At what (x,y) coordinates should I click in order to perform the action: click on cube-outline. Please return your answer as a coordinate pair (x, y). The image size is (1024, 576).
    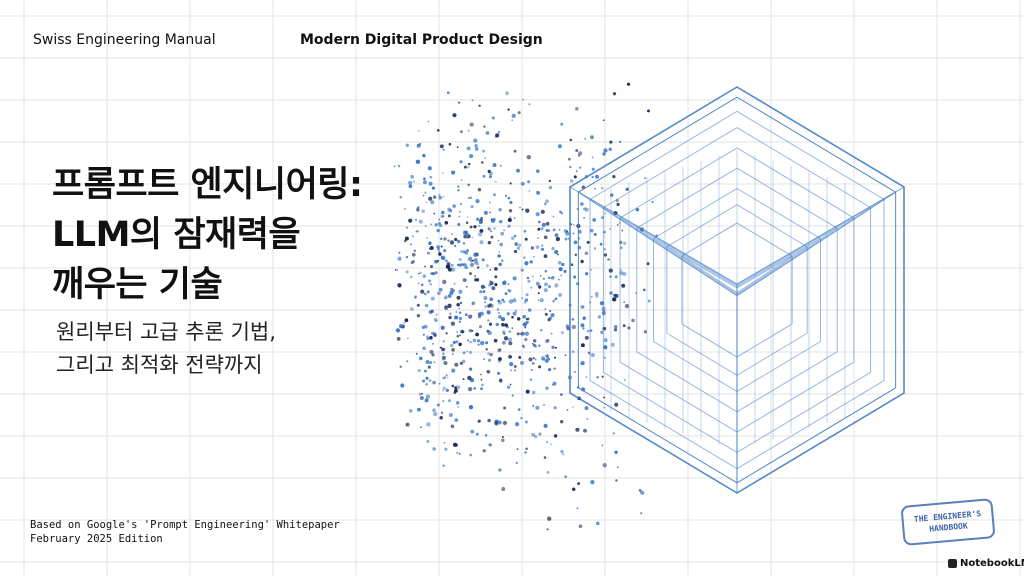
    Looking at the image, I should click on (737, 290).